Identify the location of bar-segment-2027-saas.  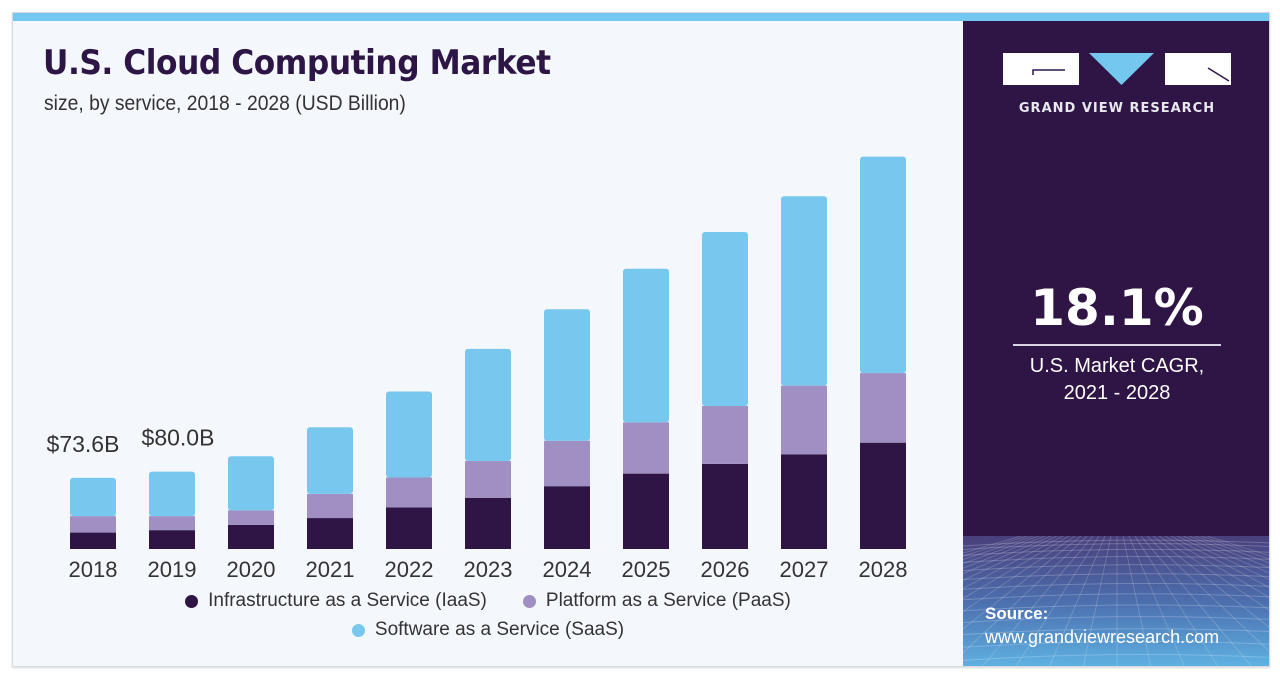
(804, 291).